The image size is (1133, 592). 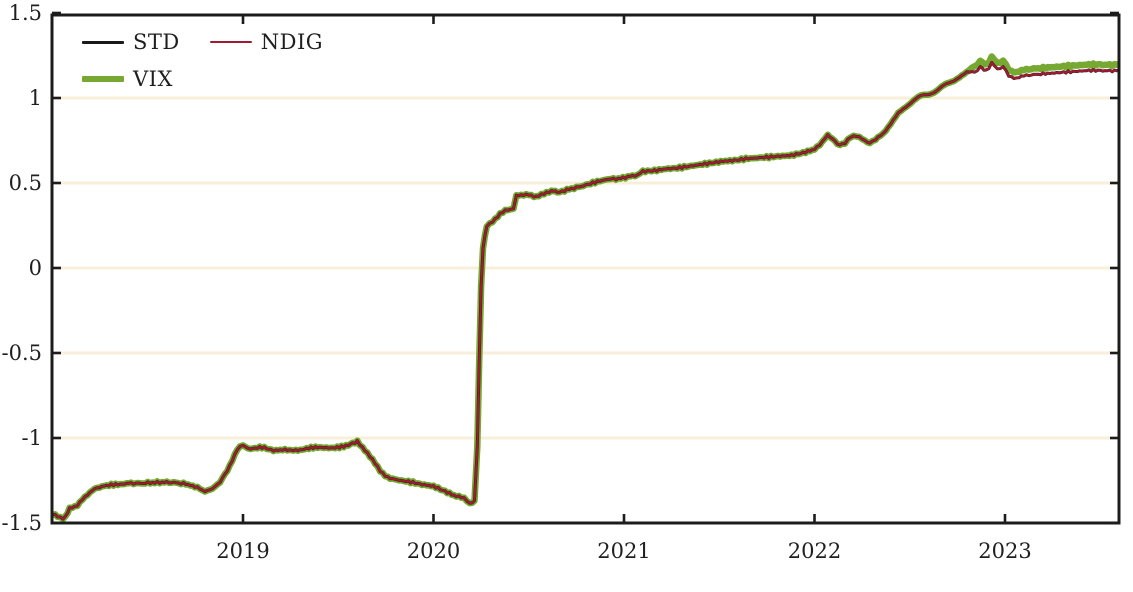 What do you see at coordinates (433, 551) in the screenshot?
I see `x-tick-label: 2020` at bounding box center [433, 551].